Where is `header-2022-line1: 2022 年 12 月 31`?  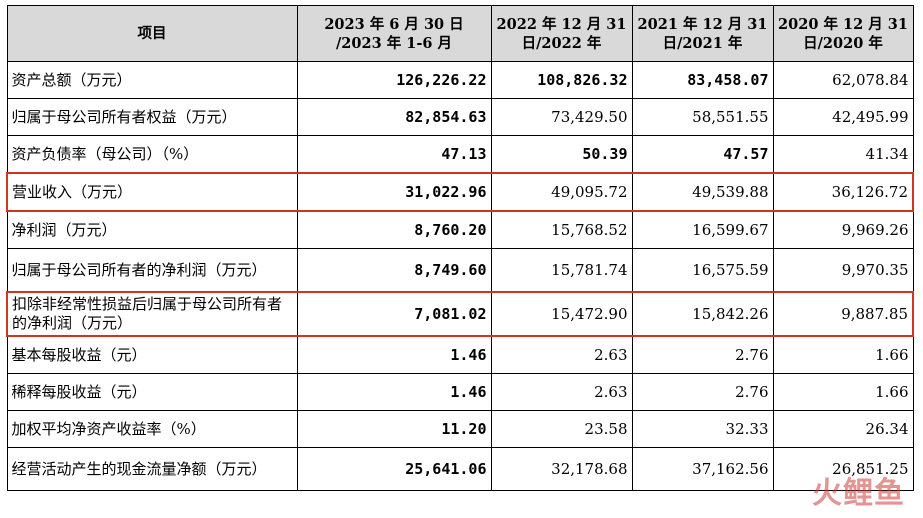
header-2022-line1: 2022 年 12 月 31 is located at coordinates (561, 24).